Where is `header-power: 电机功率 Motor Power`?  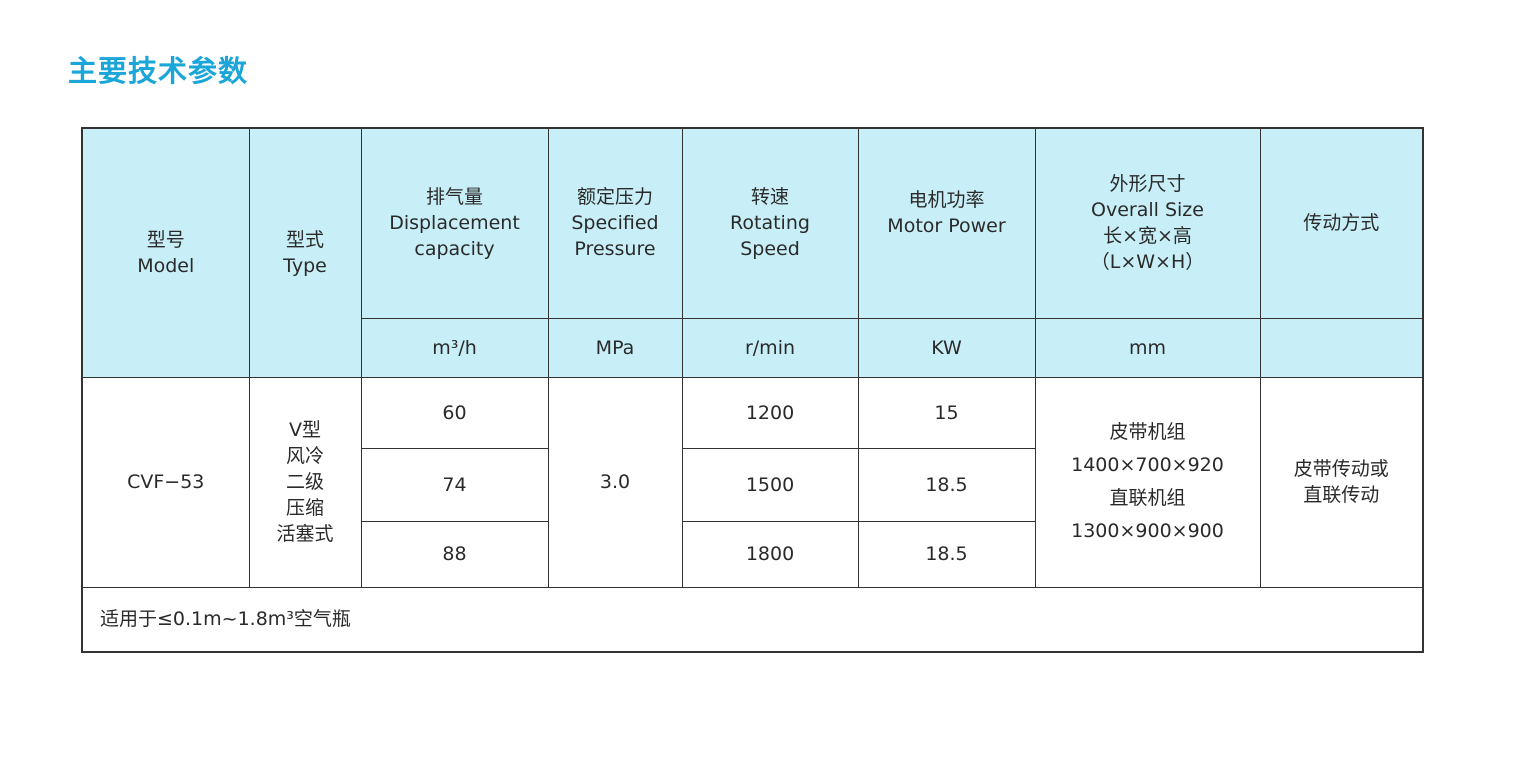 header-power: 电机功率 Motor Power is located at coordinates (946, 223).